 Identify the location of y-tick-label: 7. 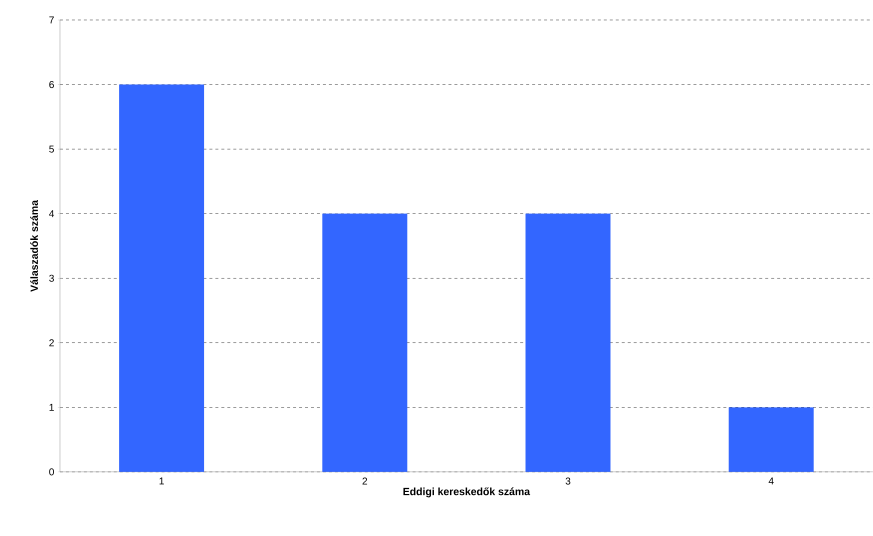
(51, 20).